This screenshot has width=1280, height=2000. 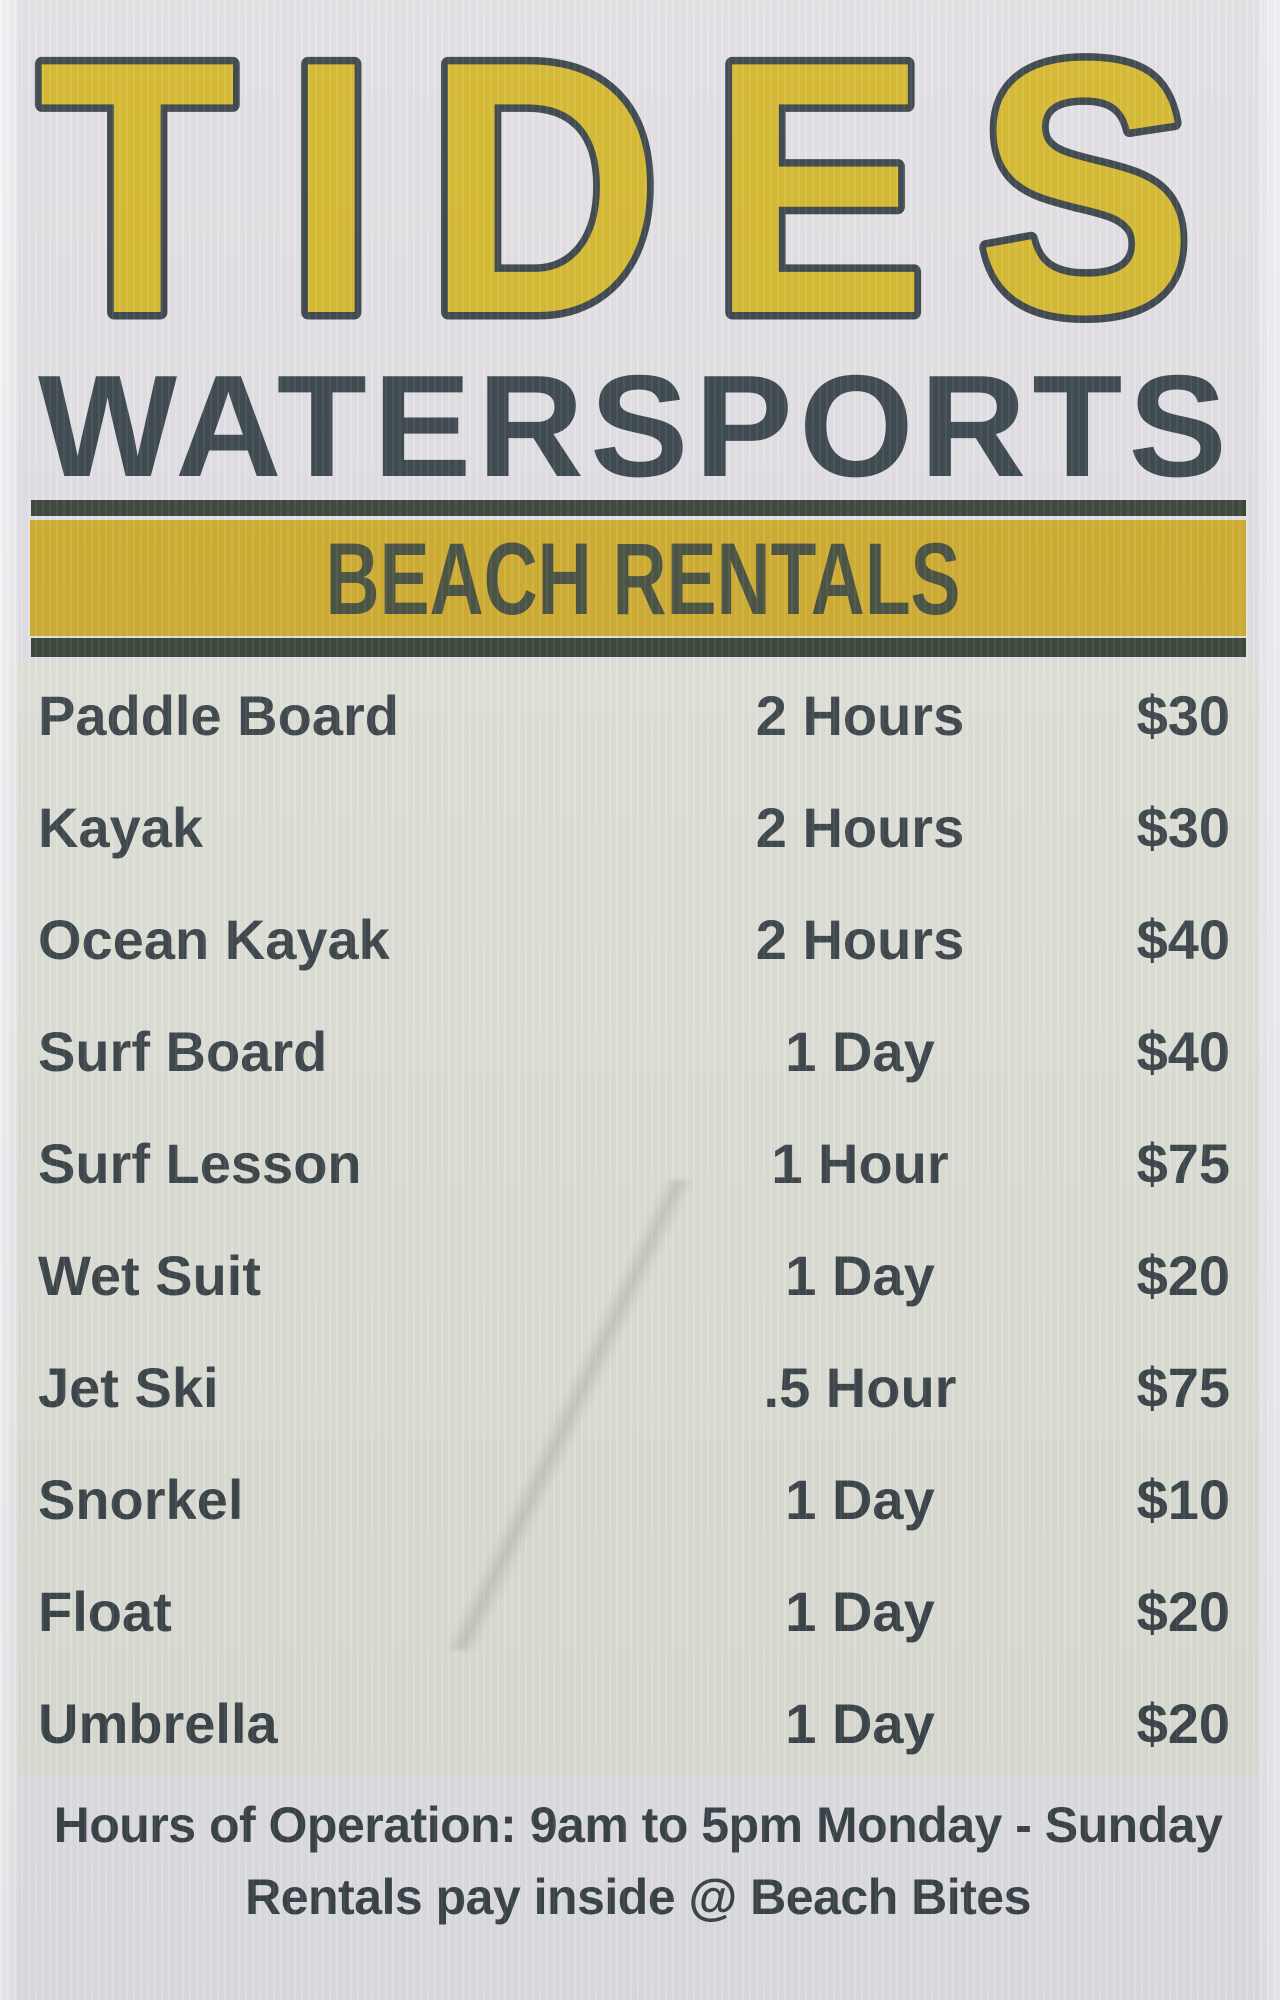 I want to click on table-row: Kayak 2 Hours $30, so click(x=638, y=828).